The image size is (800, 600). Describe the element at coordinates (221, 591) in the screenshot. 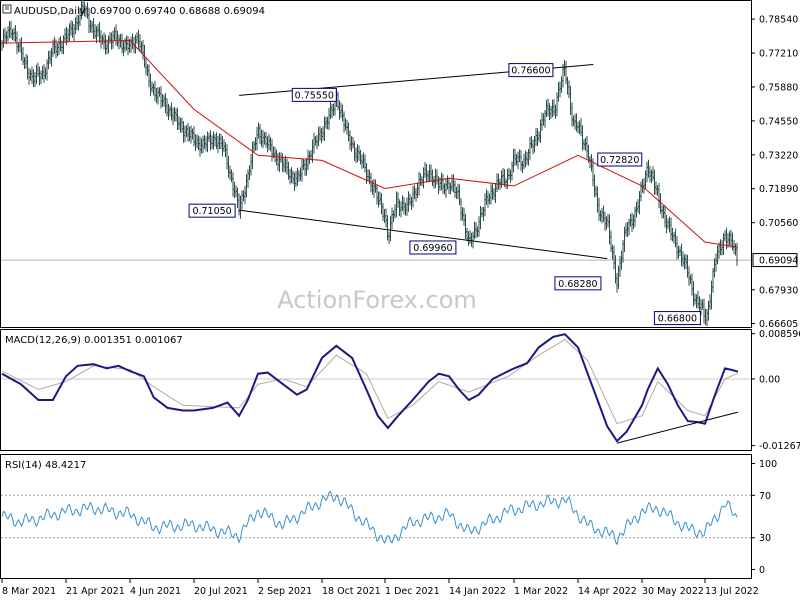

I see `x-tick-label: 20 Jul 2021` at that location.